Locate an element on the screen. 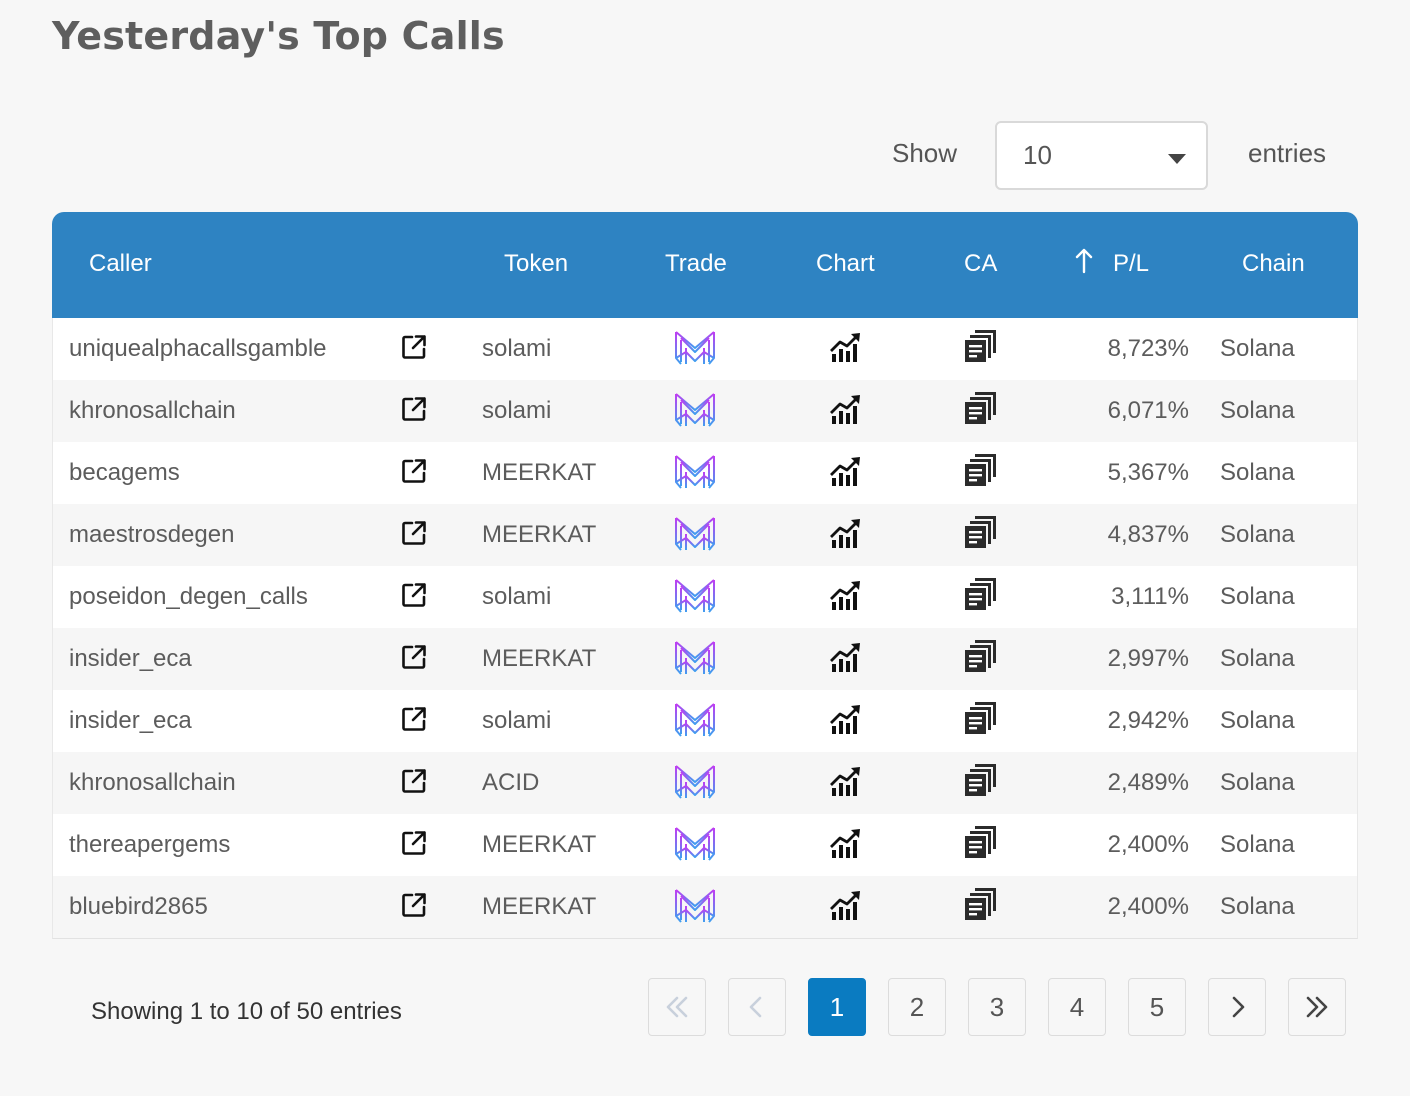 Image resolution: width=1410 pixels, height=1096 pixels. chevron-left-icon is located at coordinates (755, 1007).